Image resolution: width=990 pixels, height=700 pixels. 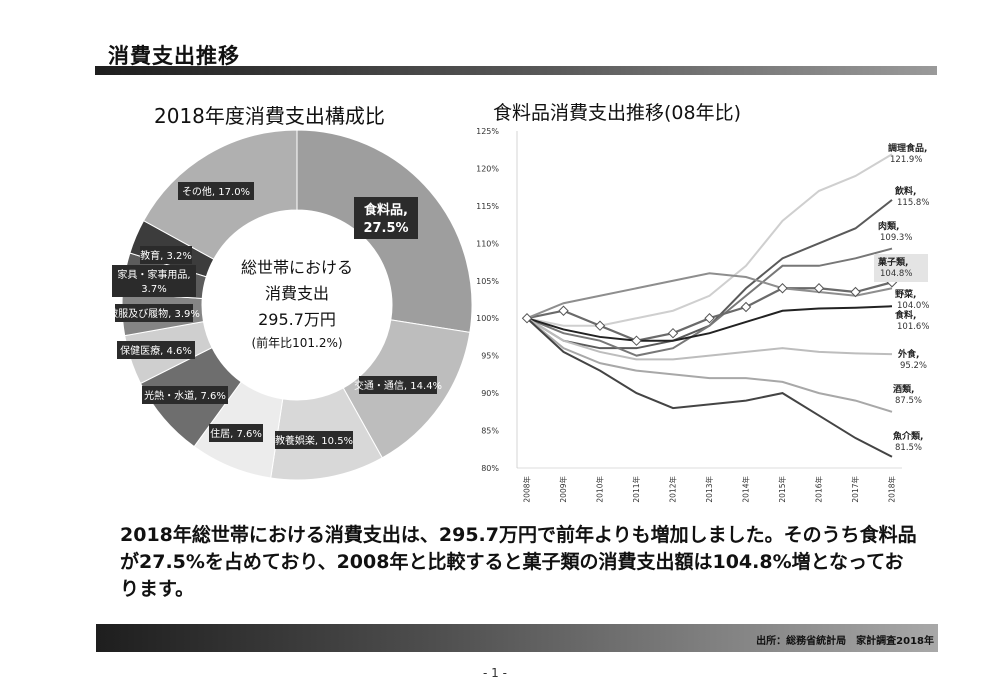 I want to click on title-bar, so click(x=516, y=70).